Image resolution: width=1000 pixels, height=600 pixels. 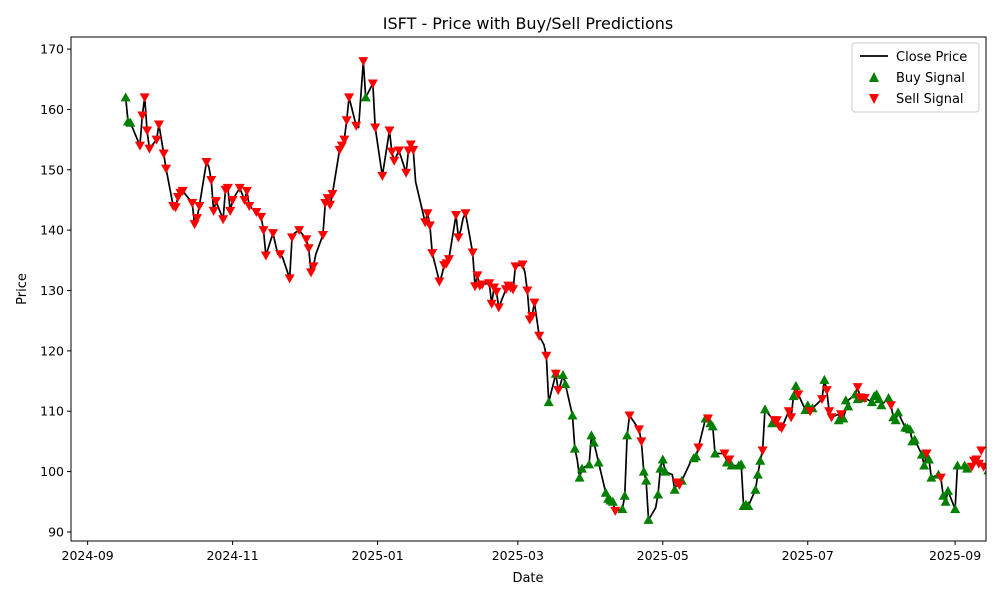 I want to click on x-tick-label: 2025-09, so click(x=955, y=555).